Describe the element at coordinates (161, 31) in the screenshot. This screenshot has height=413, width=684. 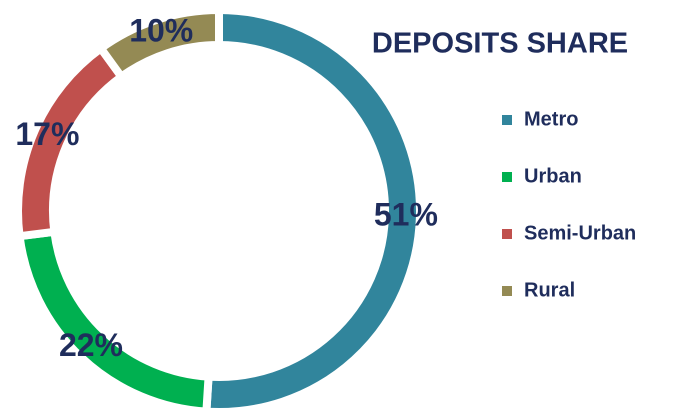
I see `data-label: 10%` at that location.